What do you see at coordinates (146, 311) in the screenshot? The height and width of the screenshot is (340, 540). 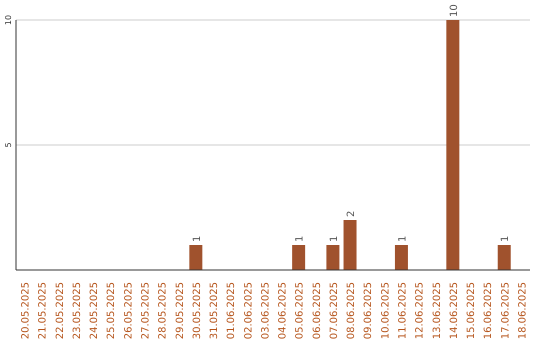 I see `x-tick-label: 27.05.2025` at bounding box center [146, 311].